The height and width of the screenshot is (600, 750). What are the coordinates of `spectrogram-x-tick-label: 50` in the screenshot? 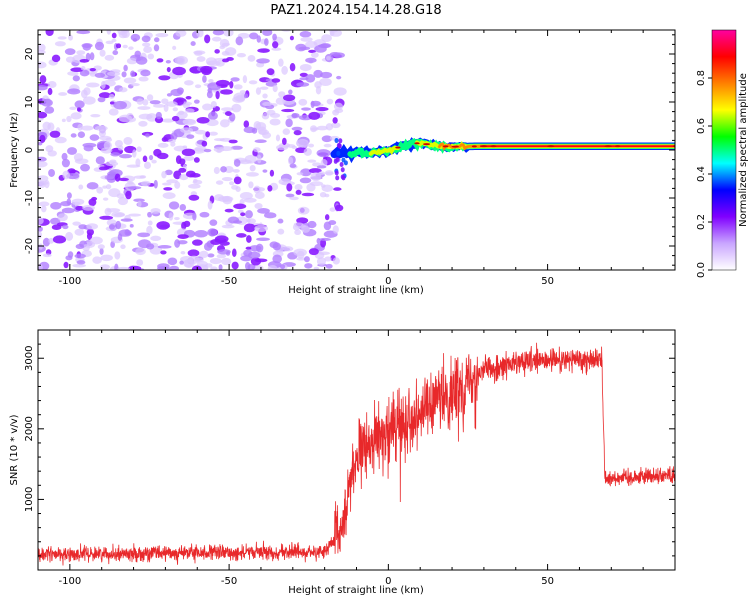 It's located at (547, 281).